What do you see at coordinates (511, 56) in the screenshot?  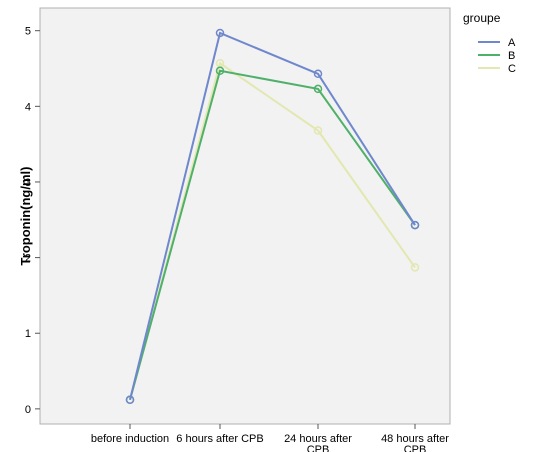 I see `legend-label-b: B` at bounding box center [511, 56].